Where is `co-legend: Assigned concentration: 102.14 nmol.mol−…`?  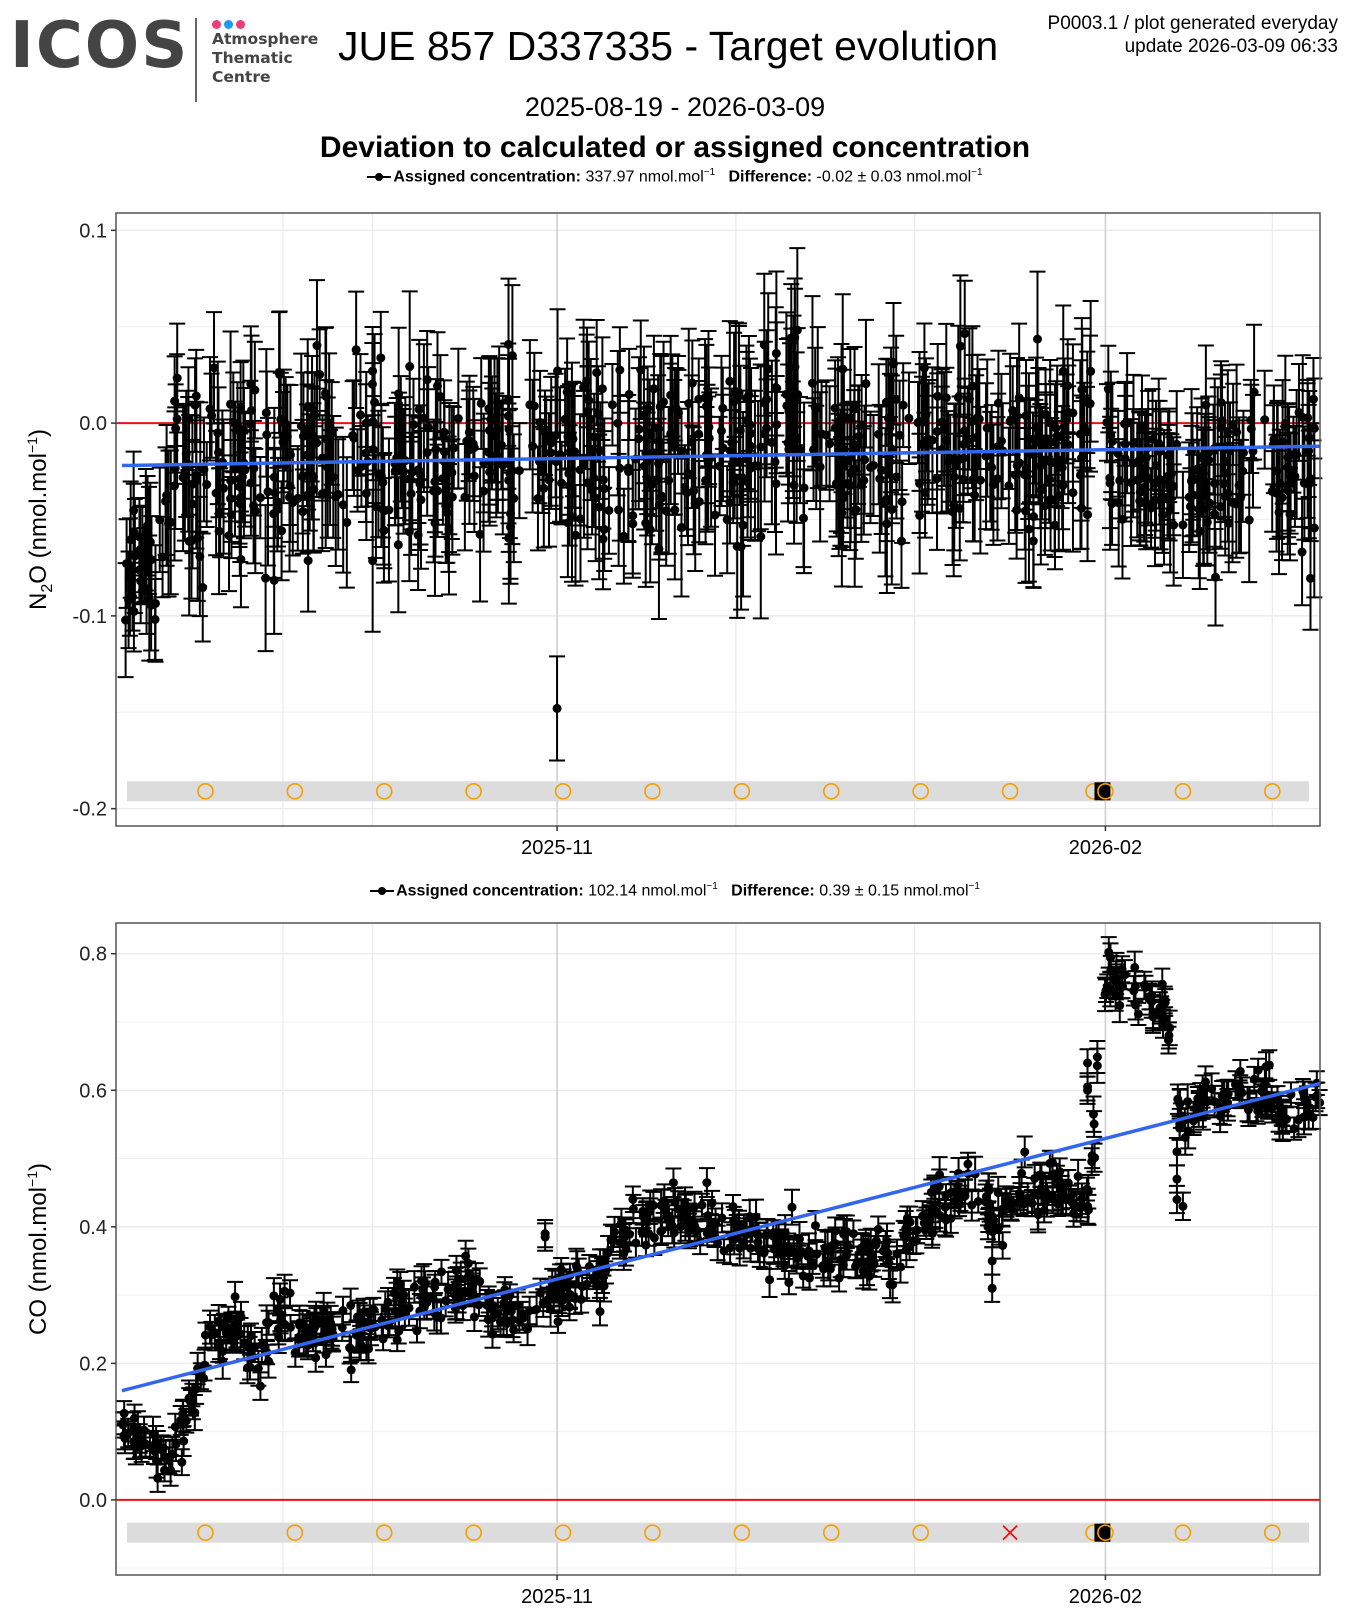 co-legend: Assigned concentration: 102.14 nmol.mol−… is located at coordinates (675, 890).